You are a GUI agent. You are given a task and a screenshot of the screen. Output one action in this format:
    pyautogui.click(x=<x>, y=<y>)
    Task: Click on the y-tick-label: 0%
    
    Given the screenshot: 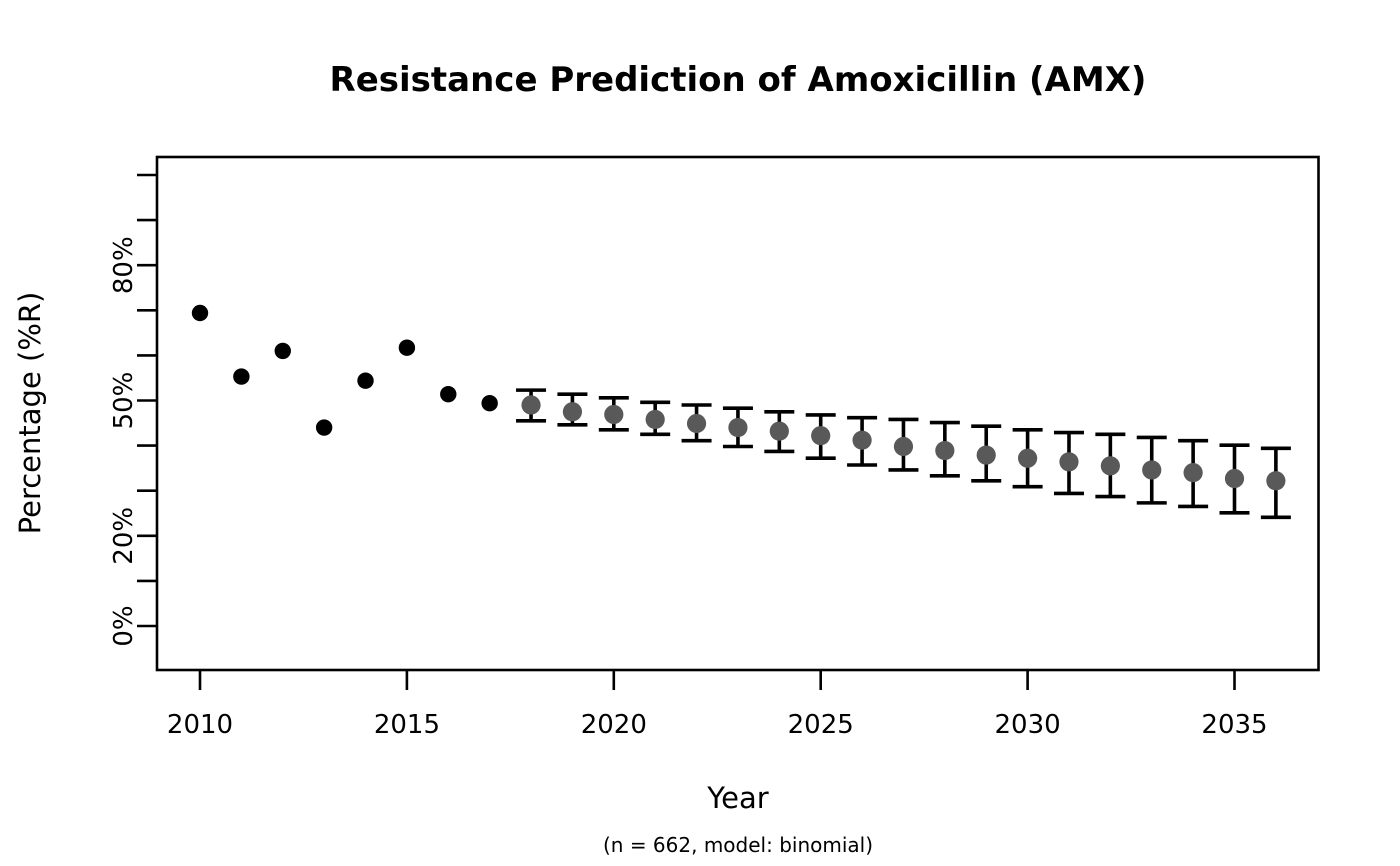 What is the action you would take?
    pyautogui.click(x=124, y=625)
    